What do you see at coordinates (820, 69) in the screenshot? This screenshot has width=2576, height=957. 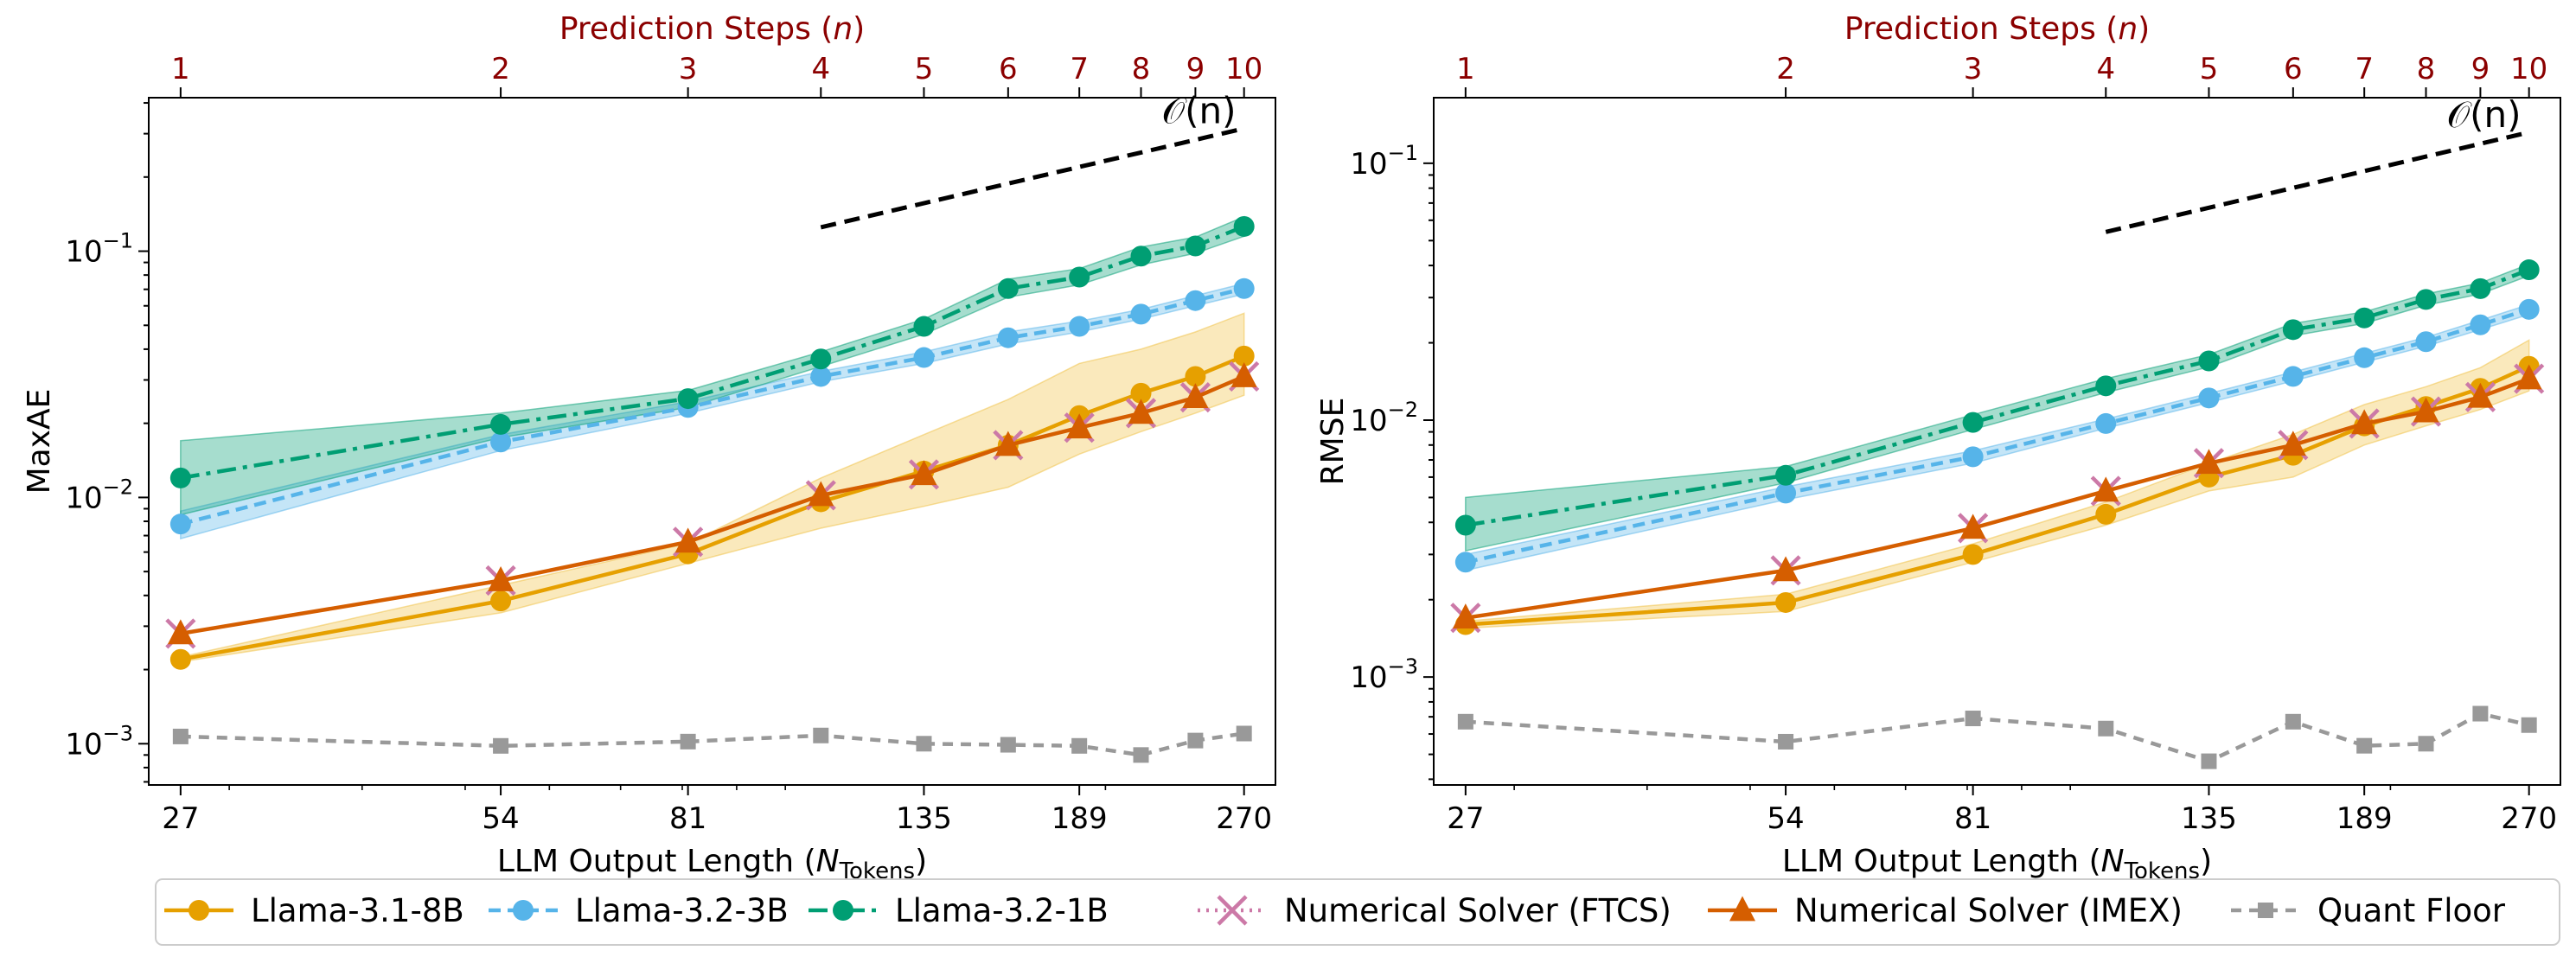 I see `top-tick-label: 4` at bounding box center [820, 69].